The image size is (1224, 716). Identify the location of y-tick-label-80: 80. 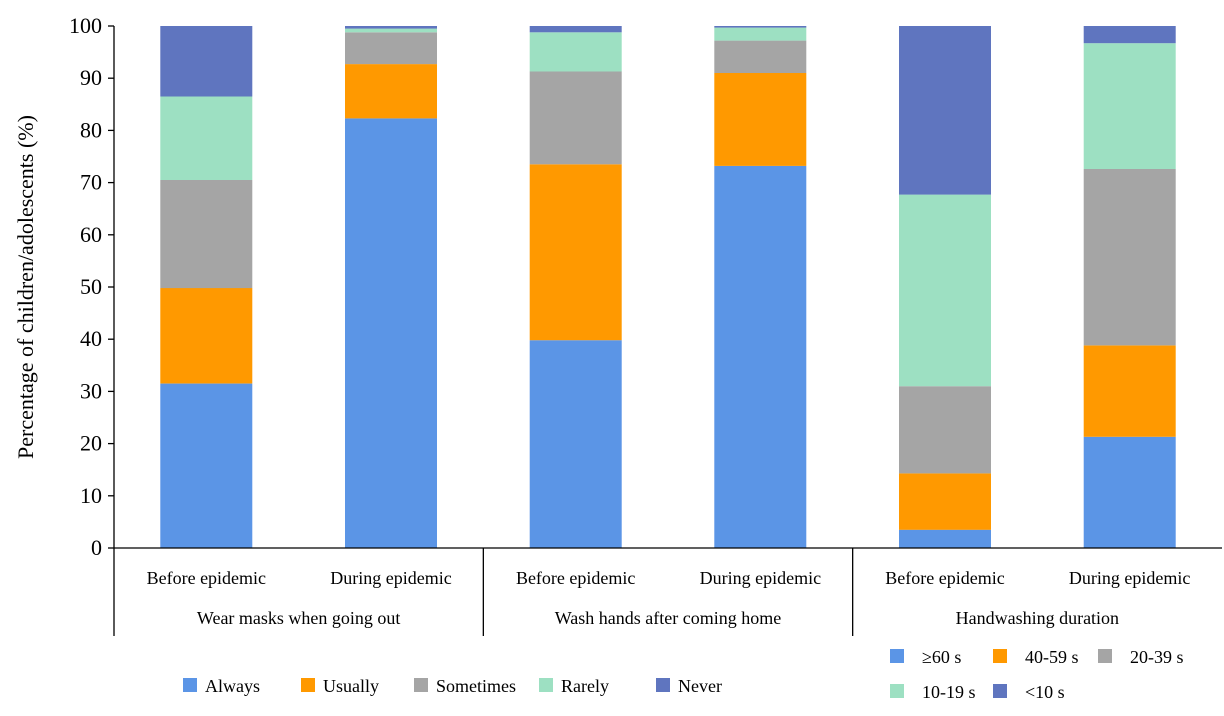
(91, 129).